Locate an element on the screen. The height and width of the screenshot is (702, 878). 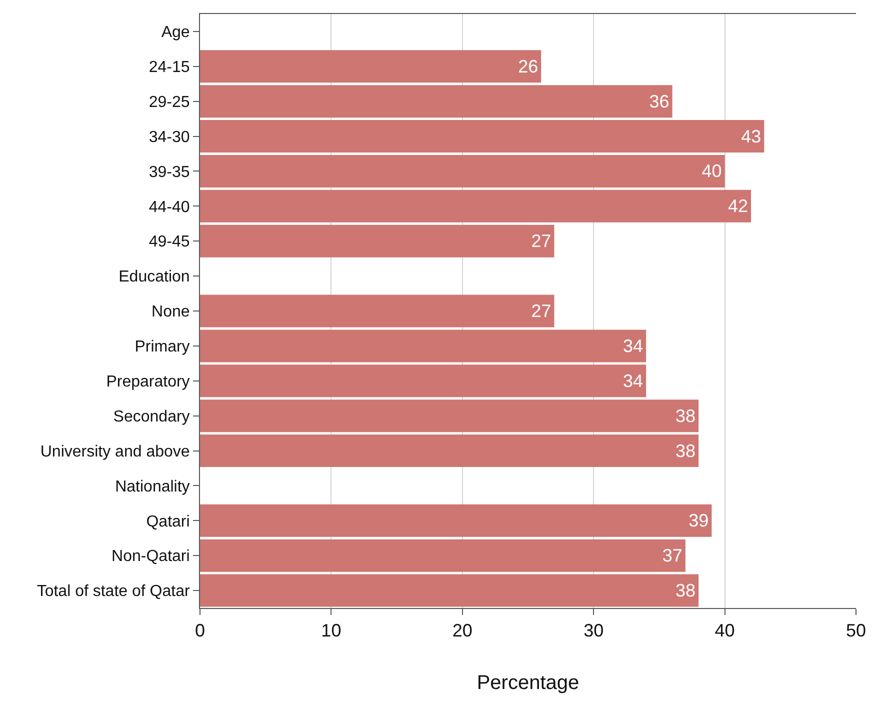
y-tick-label: Primary is located at coordinates (162, 347).